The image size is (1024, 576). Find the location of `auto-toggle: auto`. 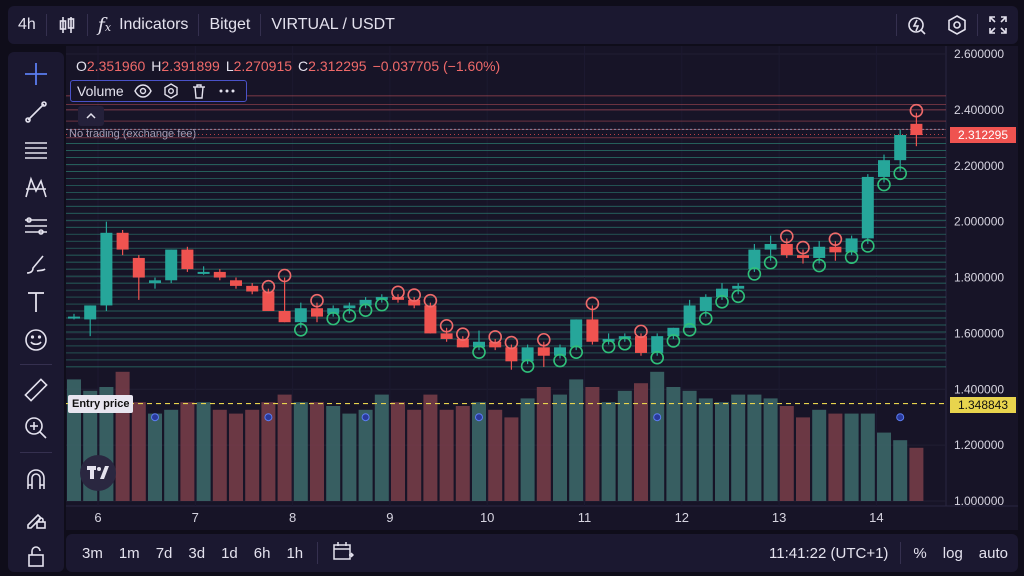

auto-toggle: auto is located at coordinates (993, 553).